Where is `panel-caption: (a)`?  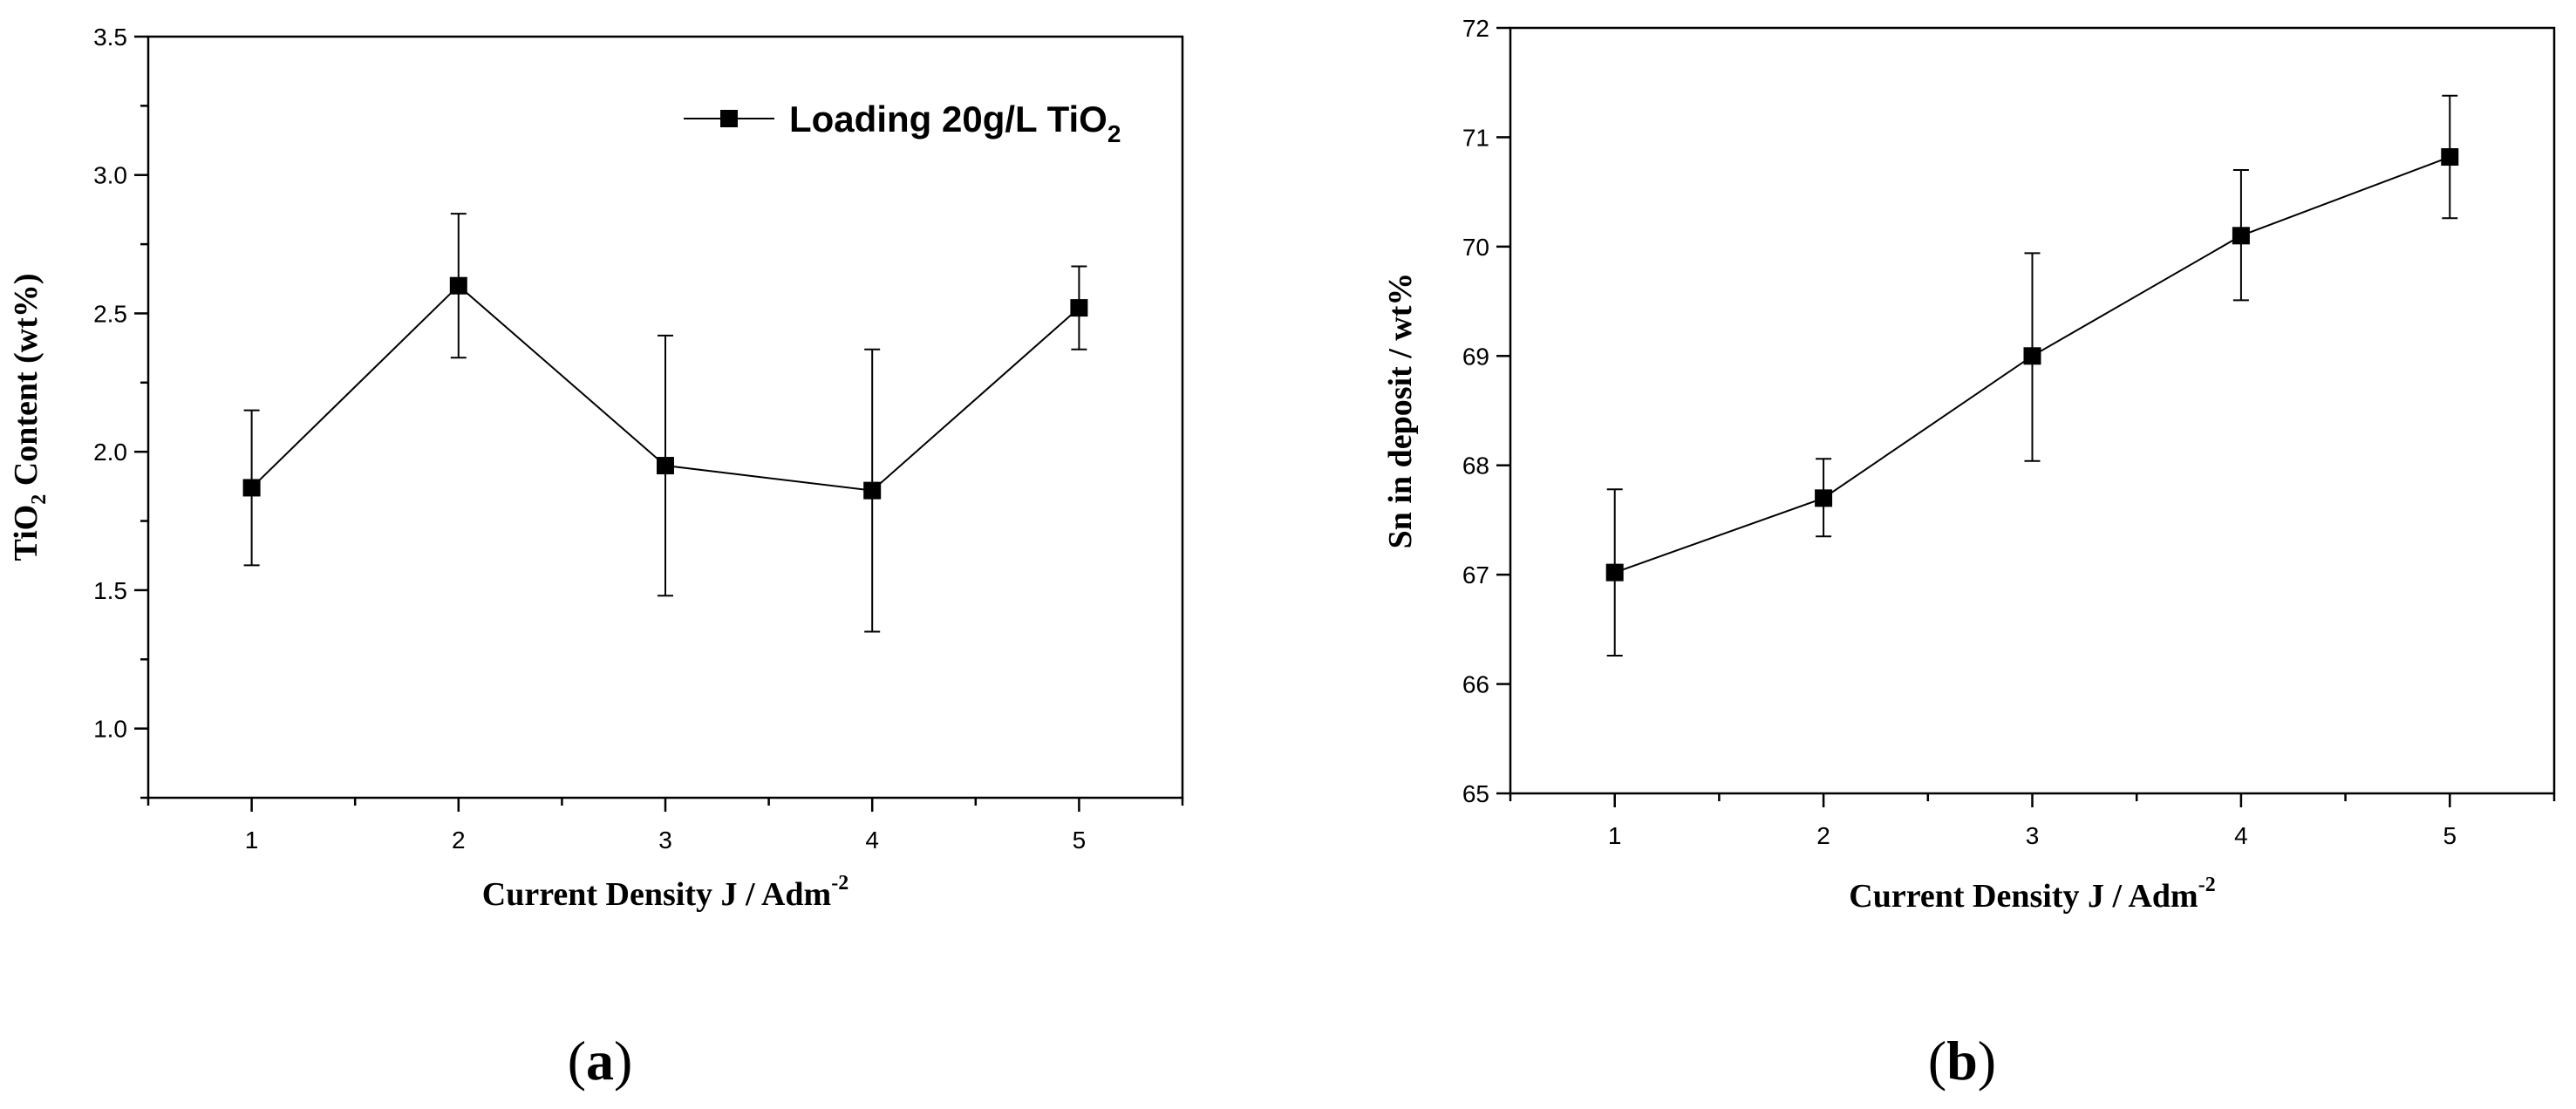 panel-caption: (a) is located at coordinates (600, 1061).